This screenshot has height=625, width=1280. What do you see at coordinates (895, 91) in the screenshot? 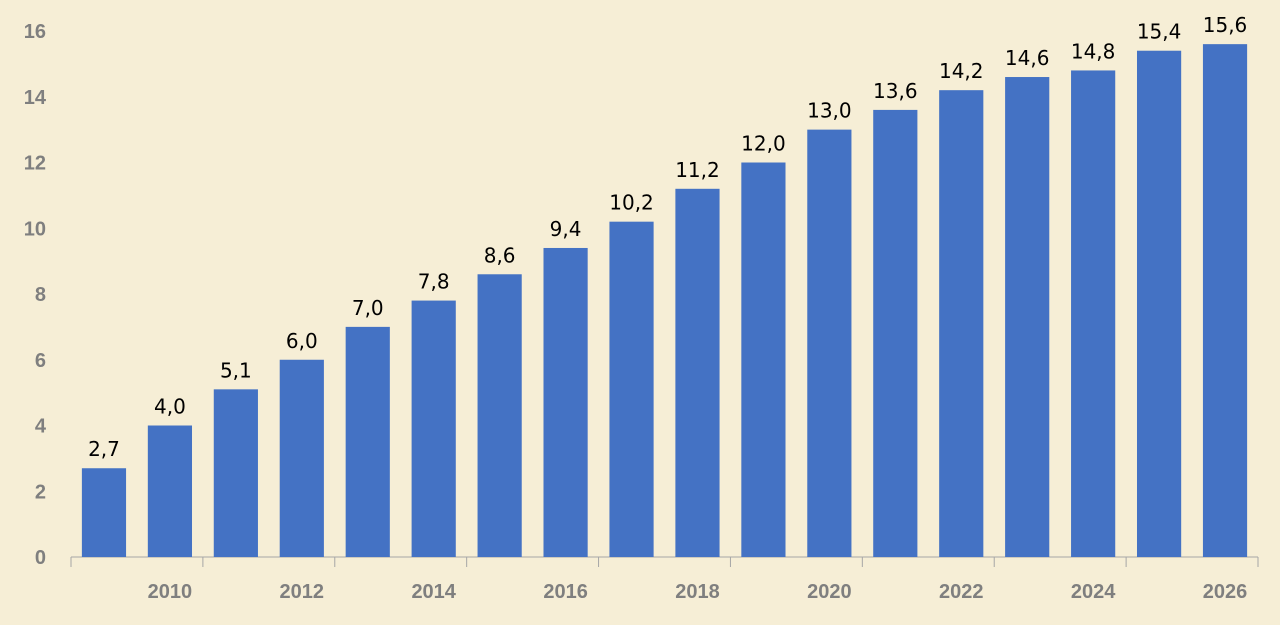
I see `data-label: 13,6` at bounding box center [895, 91].